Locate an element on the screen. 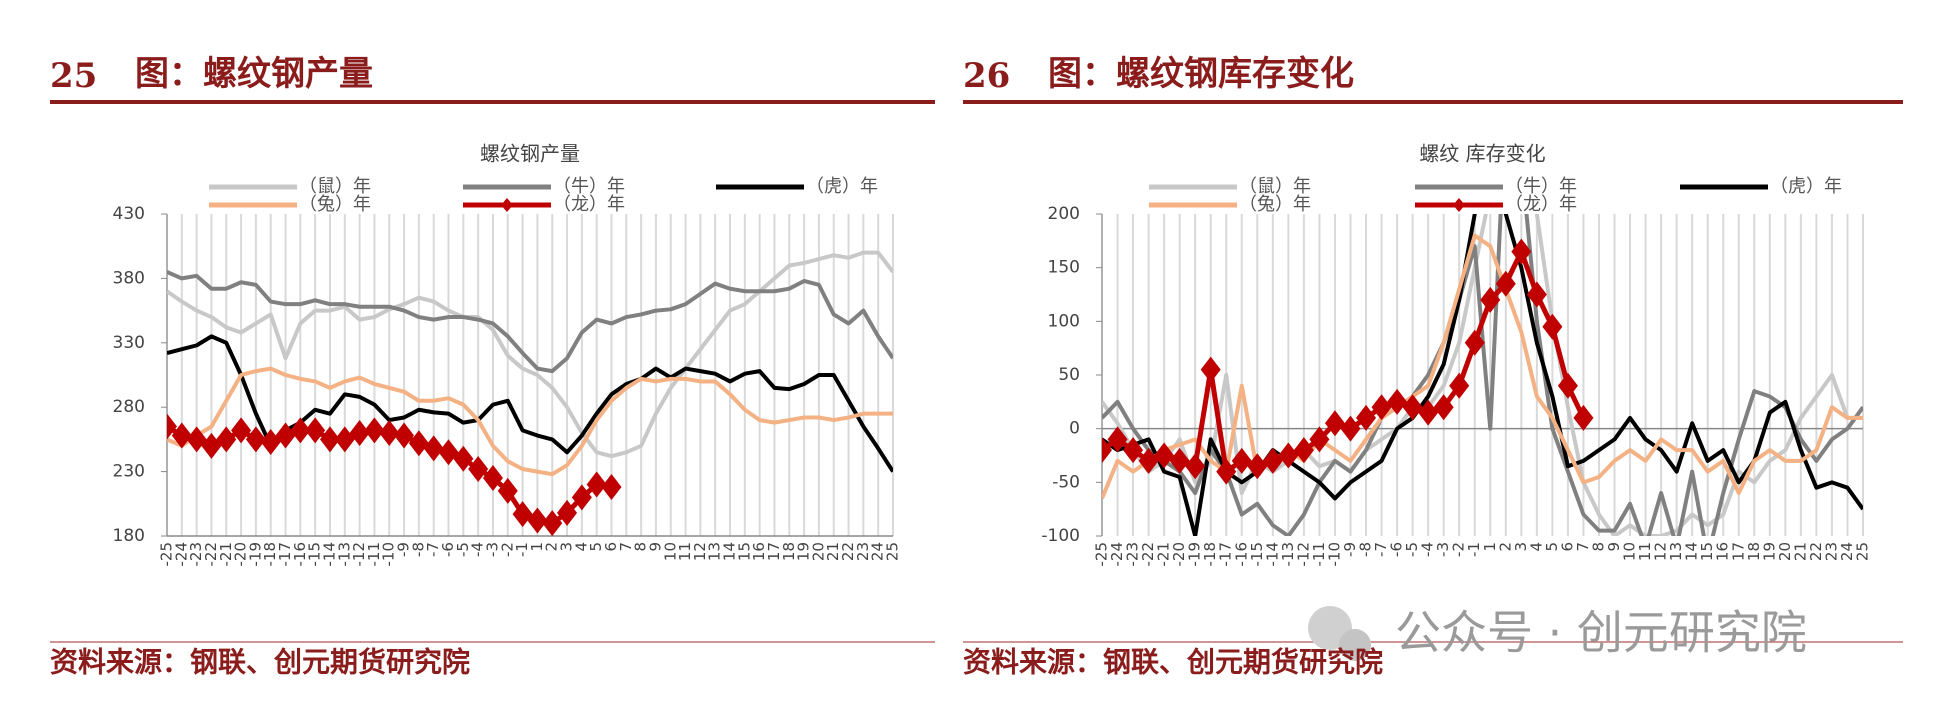 This screenshot has height=713, width=1953. x-tick-label: -2 is located at coordinates (507, 549).